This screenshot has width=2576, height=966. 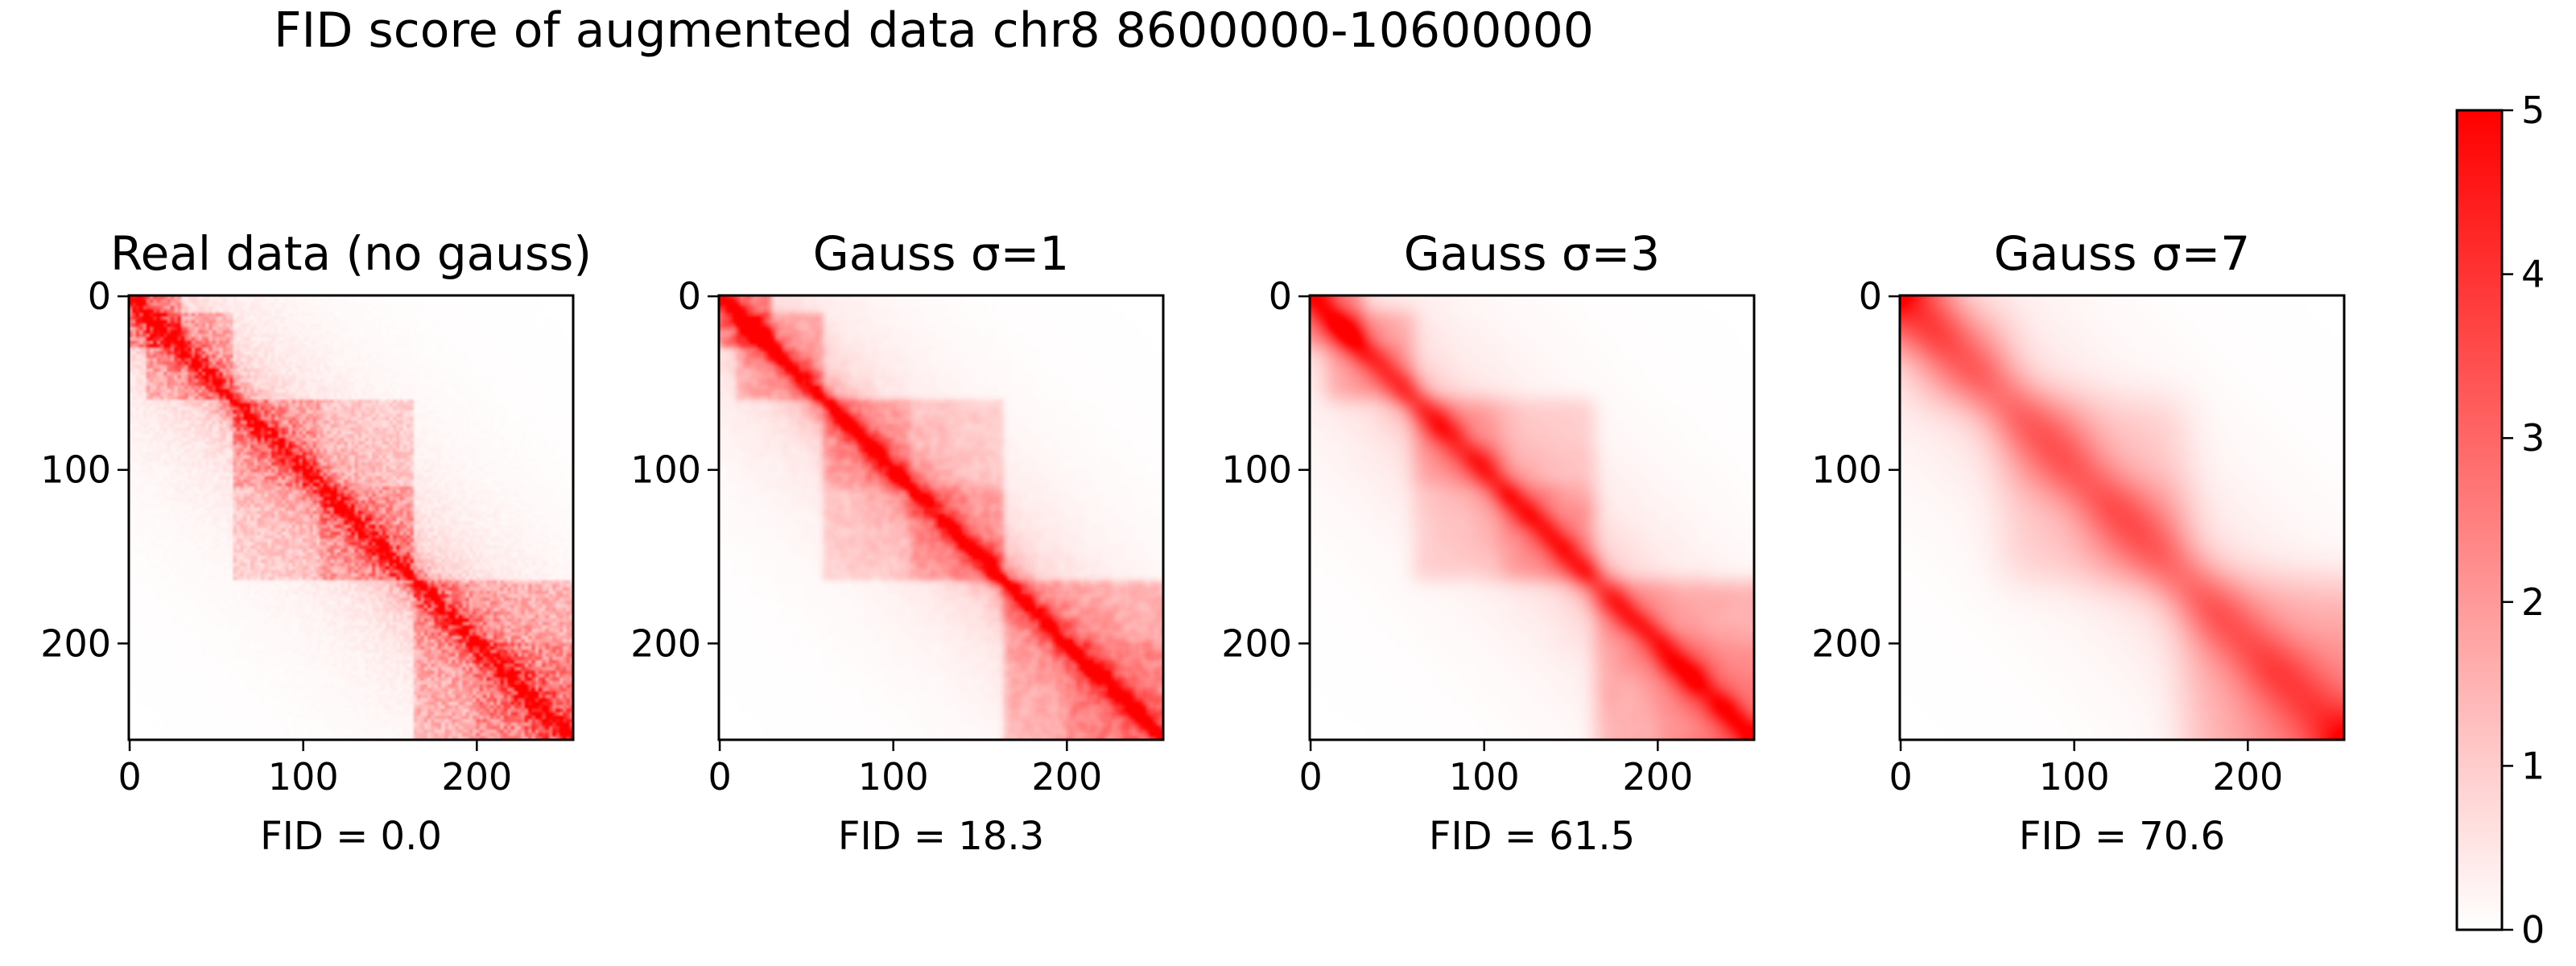 I want to click on panel-title: Gauss σ=1, so click(x=941, y=253).